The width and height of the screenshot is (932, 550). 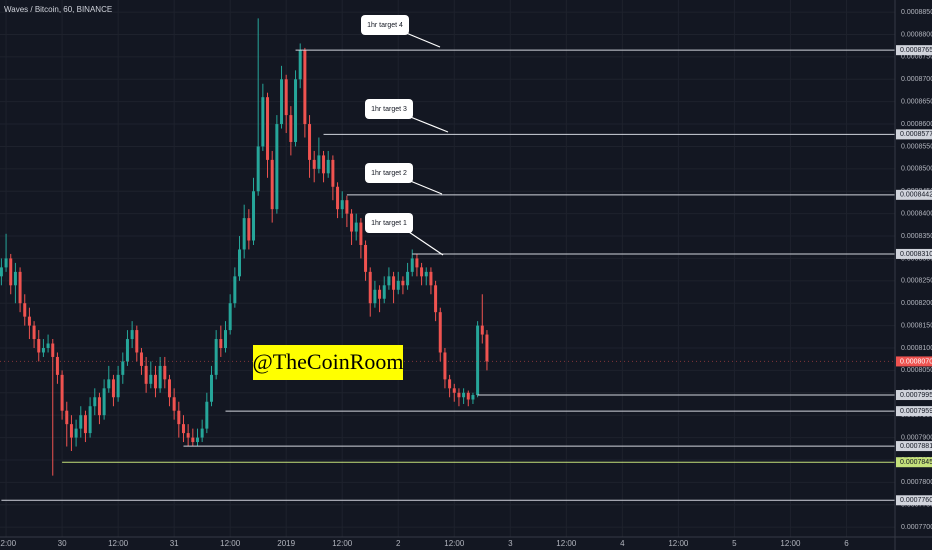 I want to click on watermark-box, so click(x=328, y=362).